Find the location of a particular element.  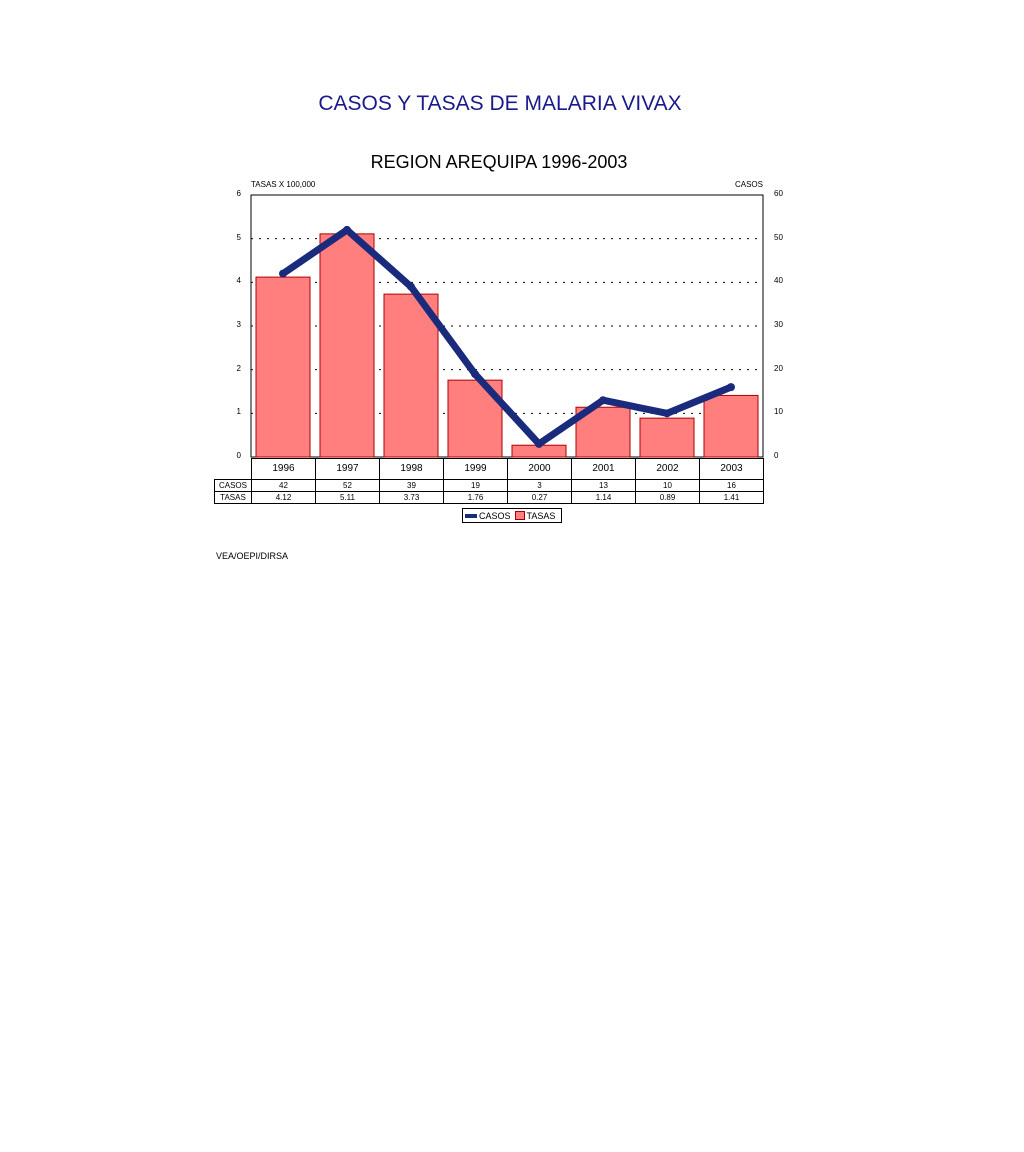

right-axis-label: CASOS is located at coordinates (748, 184).